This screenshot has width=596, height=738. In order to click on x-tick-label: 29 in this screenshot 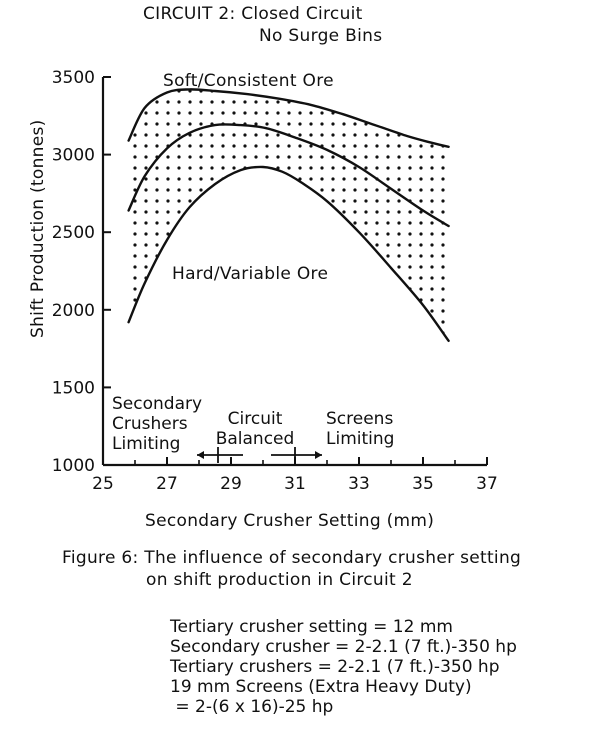, I will do `click(231, 484)`.